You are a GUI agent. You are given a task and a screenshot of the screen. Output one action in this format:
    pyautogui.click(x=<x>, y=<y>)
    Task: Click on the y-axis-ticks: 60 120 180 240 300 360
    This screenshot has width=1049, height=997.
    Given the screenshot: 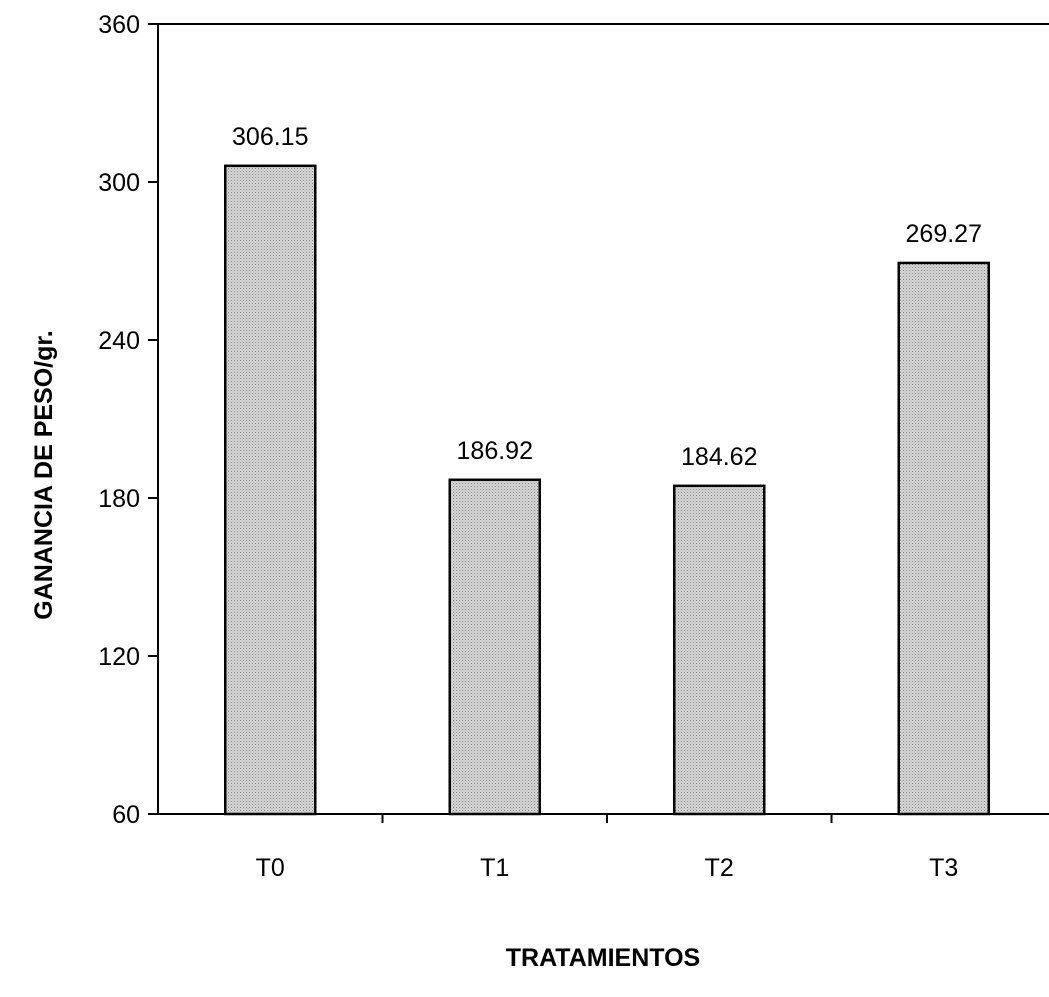 What is the action you would take?
    pyautogui.click(x=128, y=420)
    